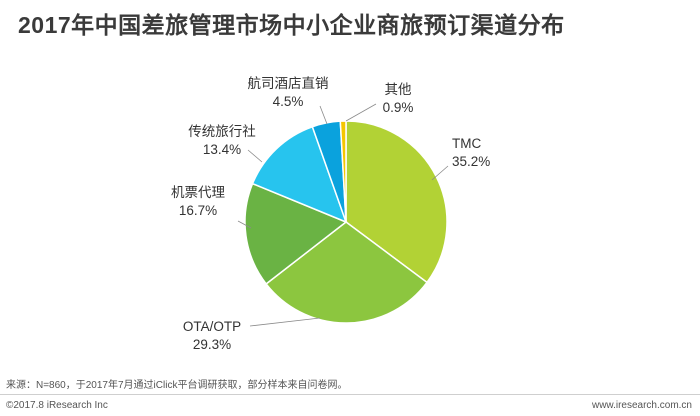 Image resolution: width=700 pixels, height=416 pixels. What do you see at coordinates (288, 101) in the screenshot?
I see `slice-value-4: 4.5%` at bounding box center [288, 101].